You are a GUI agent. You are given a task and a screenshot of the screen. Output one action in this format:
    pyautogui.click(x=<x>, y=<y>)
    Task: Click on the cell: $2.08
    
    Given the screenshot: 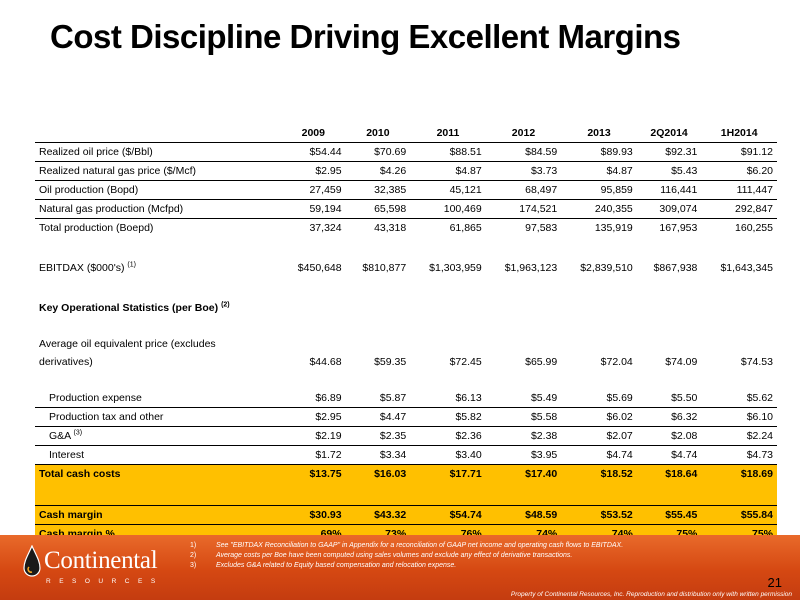 What is the action you would take?
    pyautogui.click(x=669, y=436)
    